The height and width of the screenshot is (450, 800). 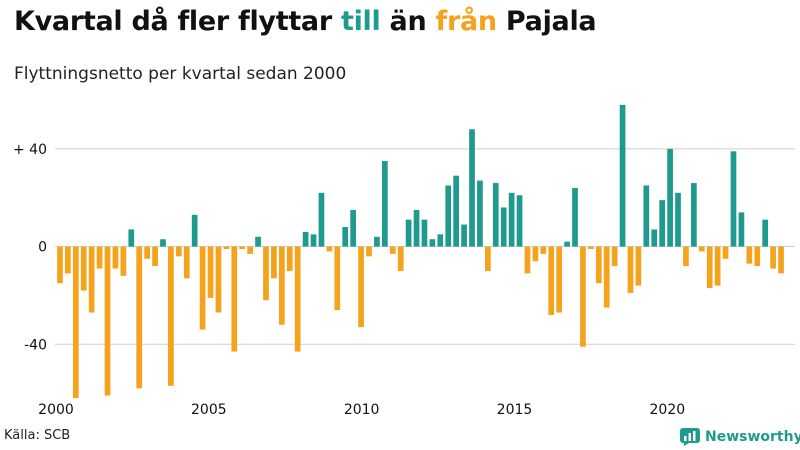 What do you see at coordinates (668, 410) in the screenshot?
I see `x-tick-label: 2020` at bounding box center [668, 410].